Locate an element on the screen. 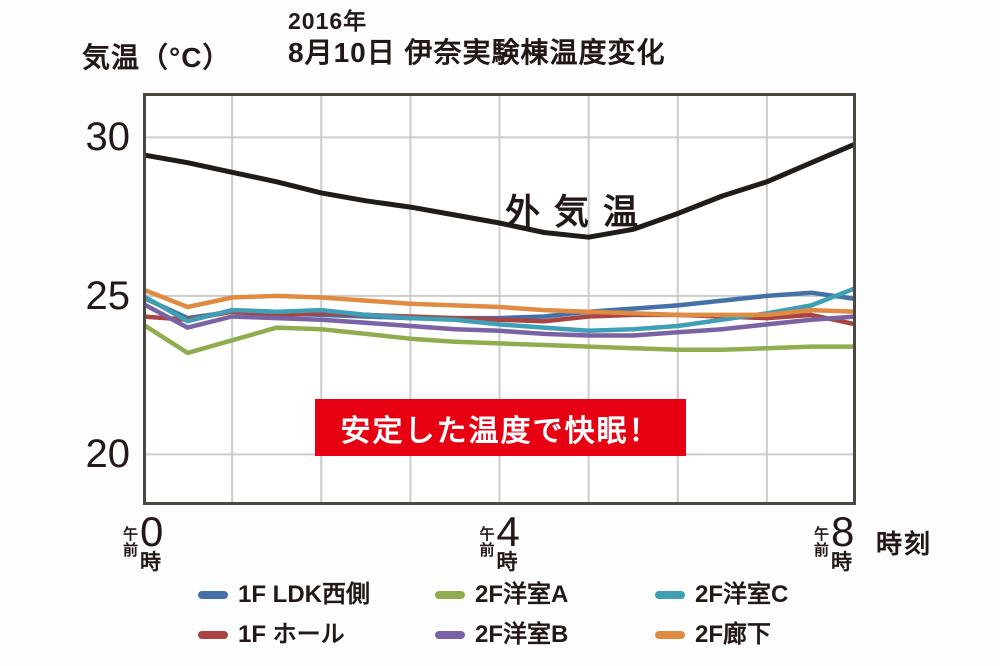  series-line-2f_corridor is located at coordinates (499, 302).